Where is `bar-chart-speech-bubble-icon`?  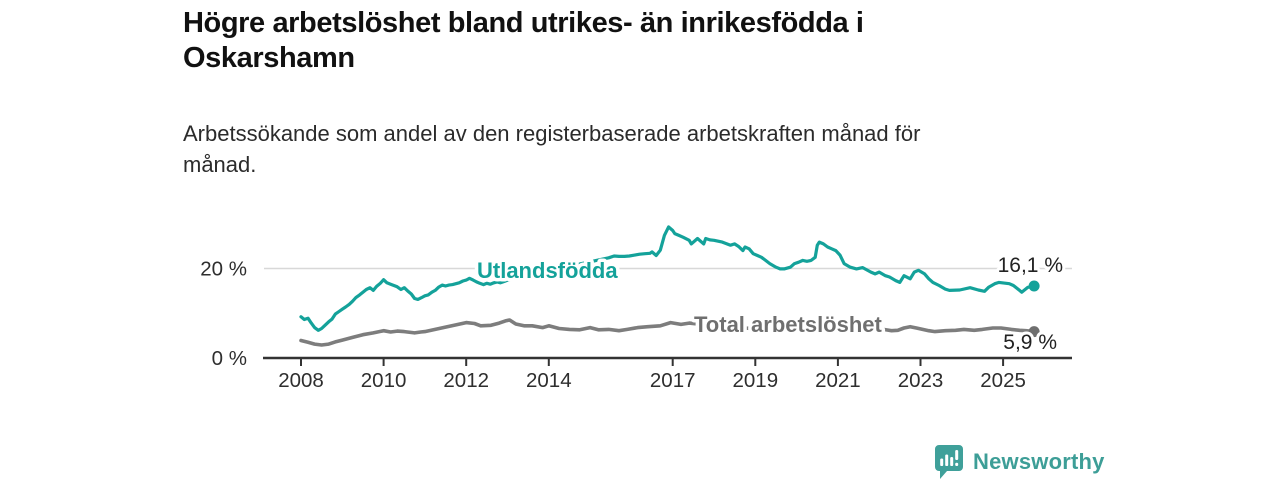 bar-chart-speech-bubble-icon is located at coordinates (949, 462).